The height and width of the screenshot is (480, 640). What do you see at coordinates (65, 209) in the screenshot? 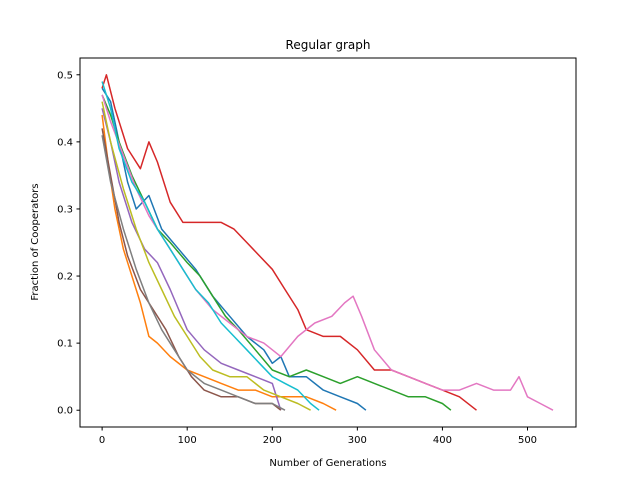
I see `y-tick-label: 0.3` at bounding box center [65, 209].